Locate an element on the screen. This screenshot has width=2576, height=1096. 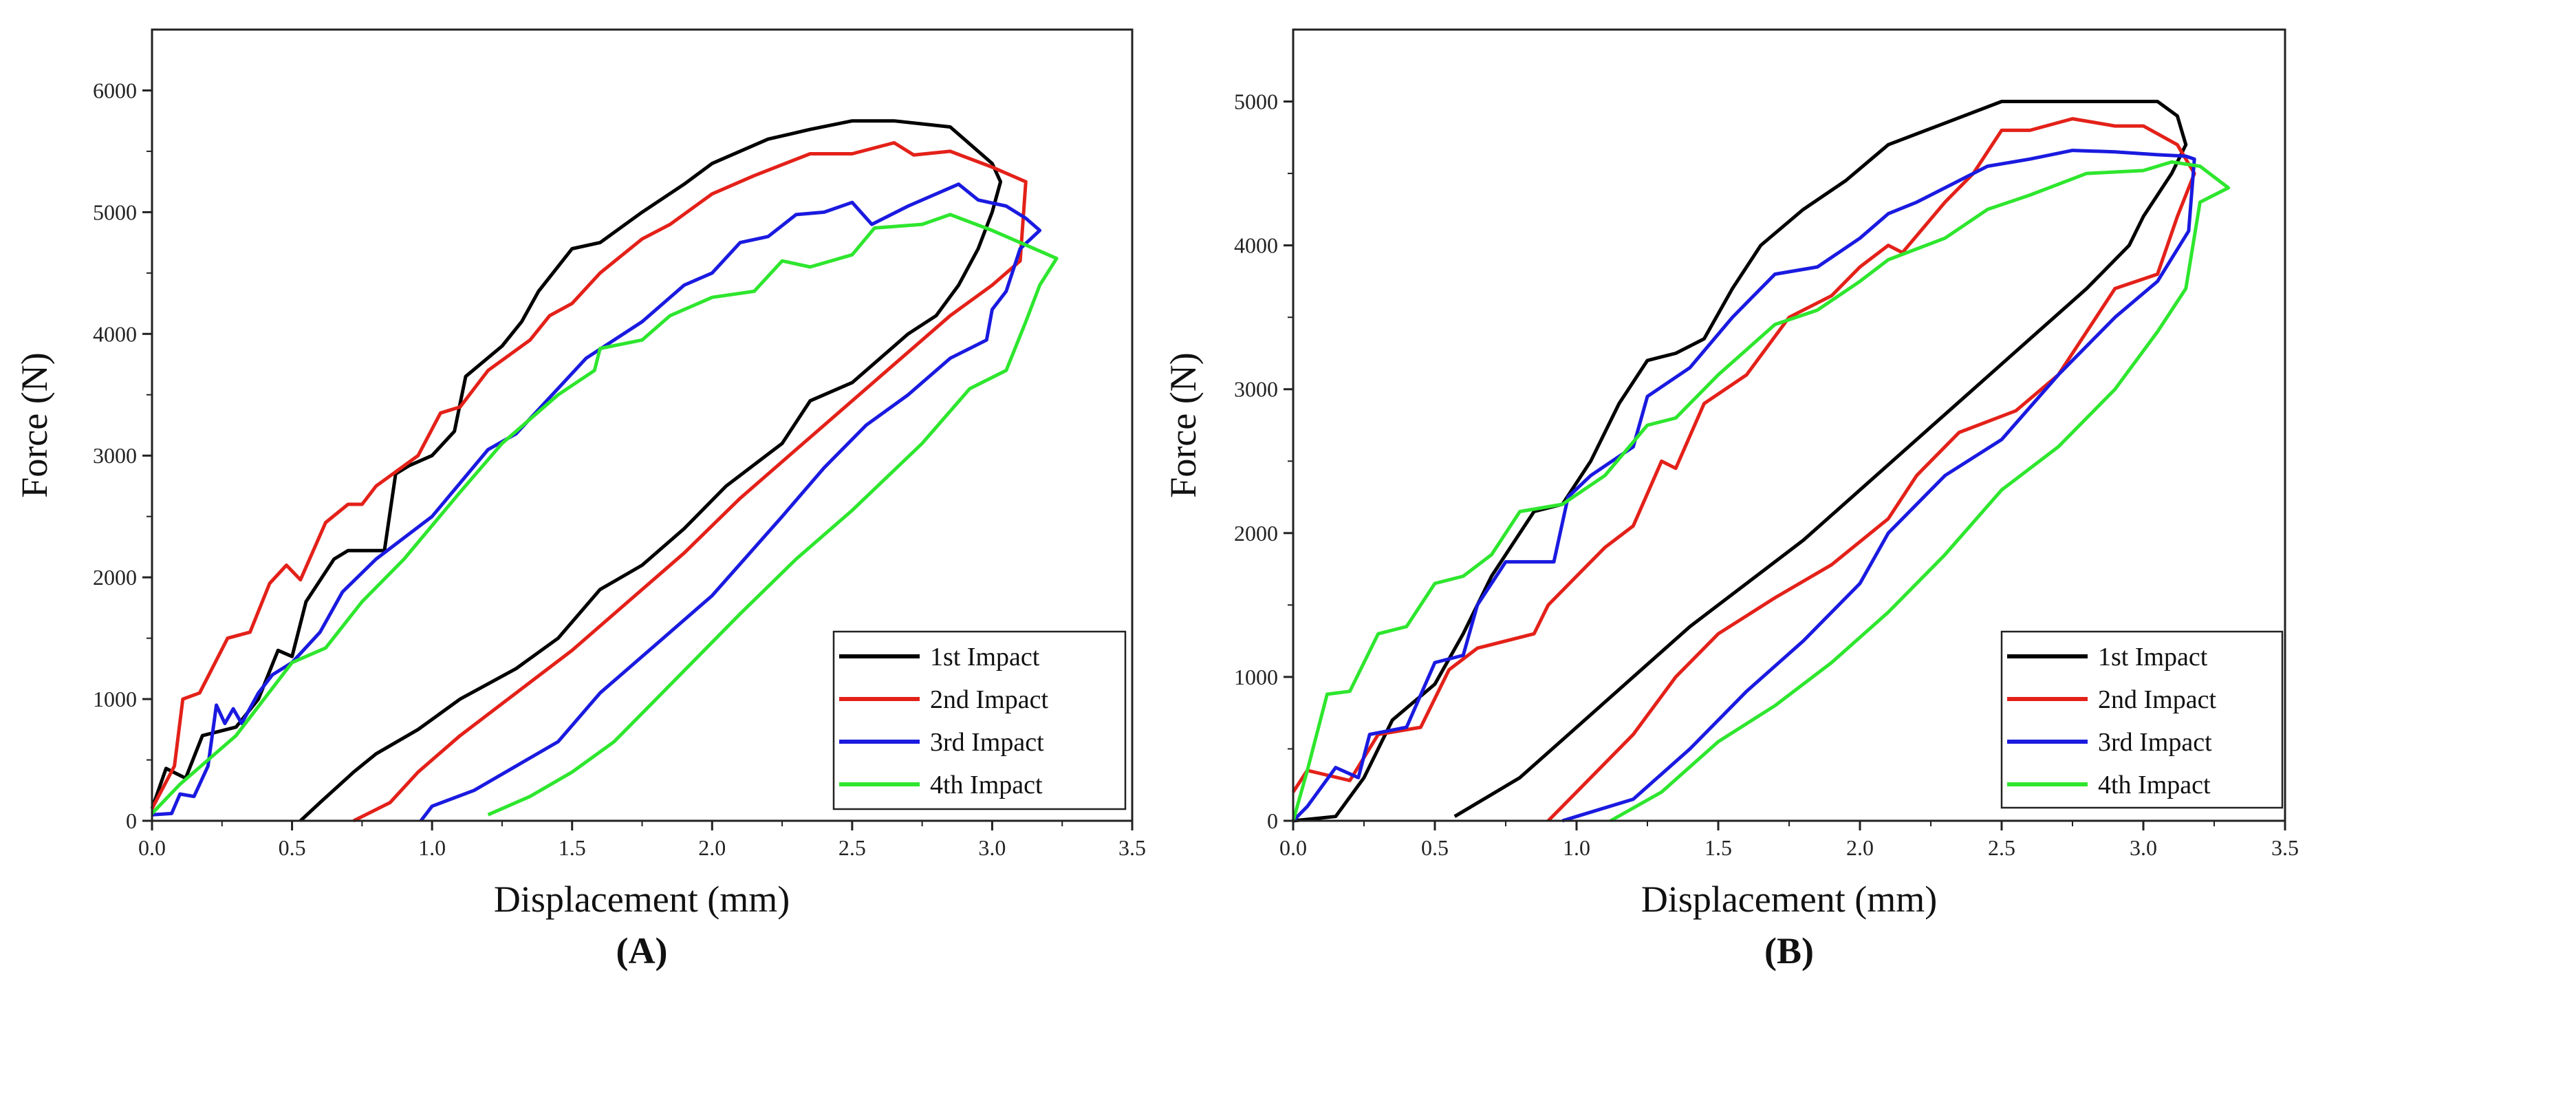
y-tick-label: 6000 is located at coordinates (115, 90).